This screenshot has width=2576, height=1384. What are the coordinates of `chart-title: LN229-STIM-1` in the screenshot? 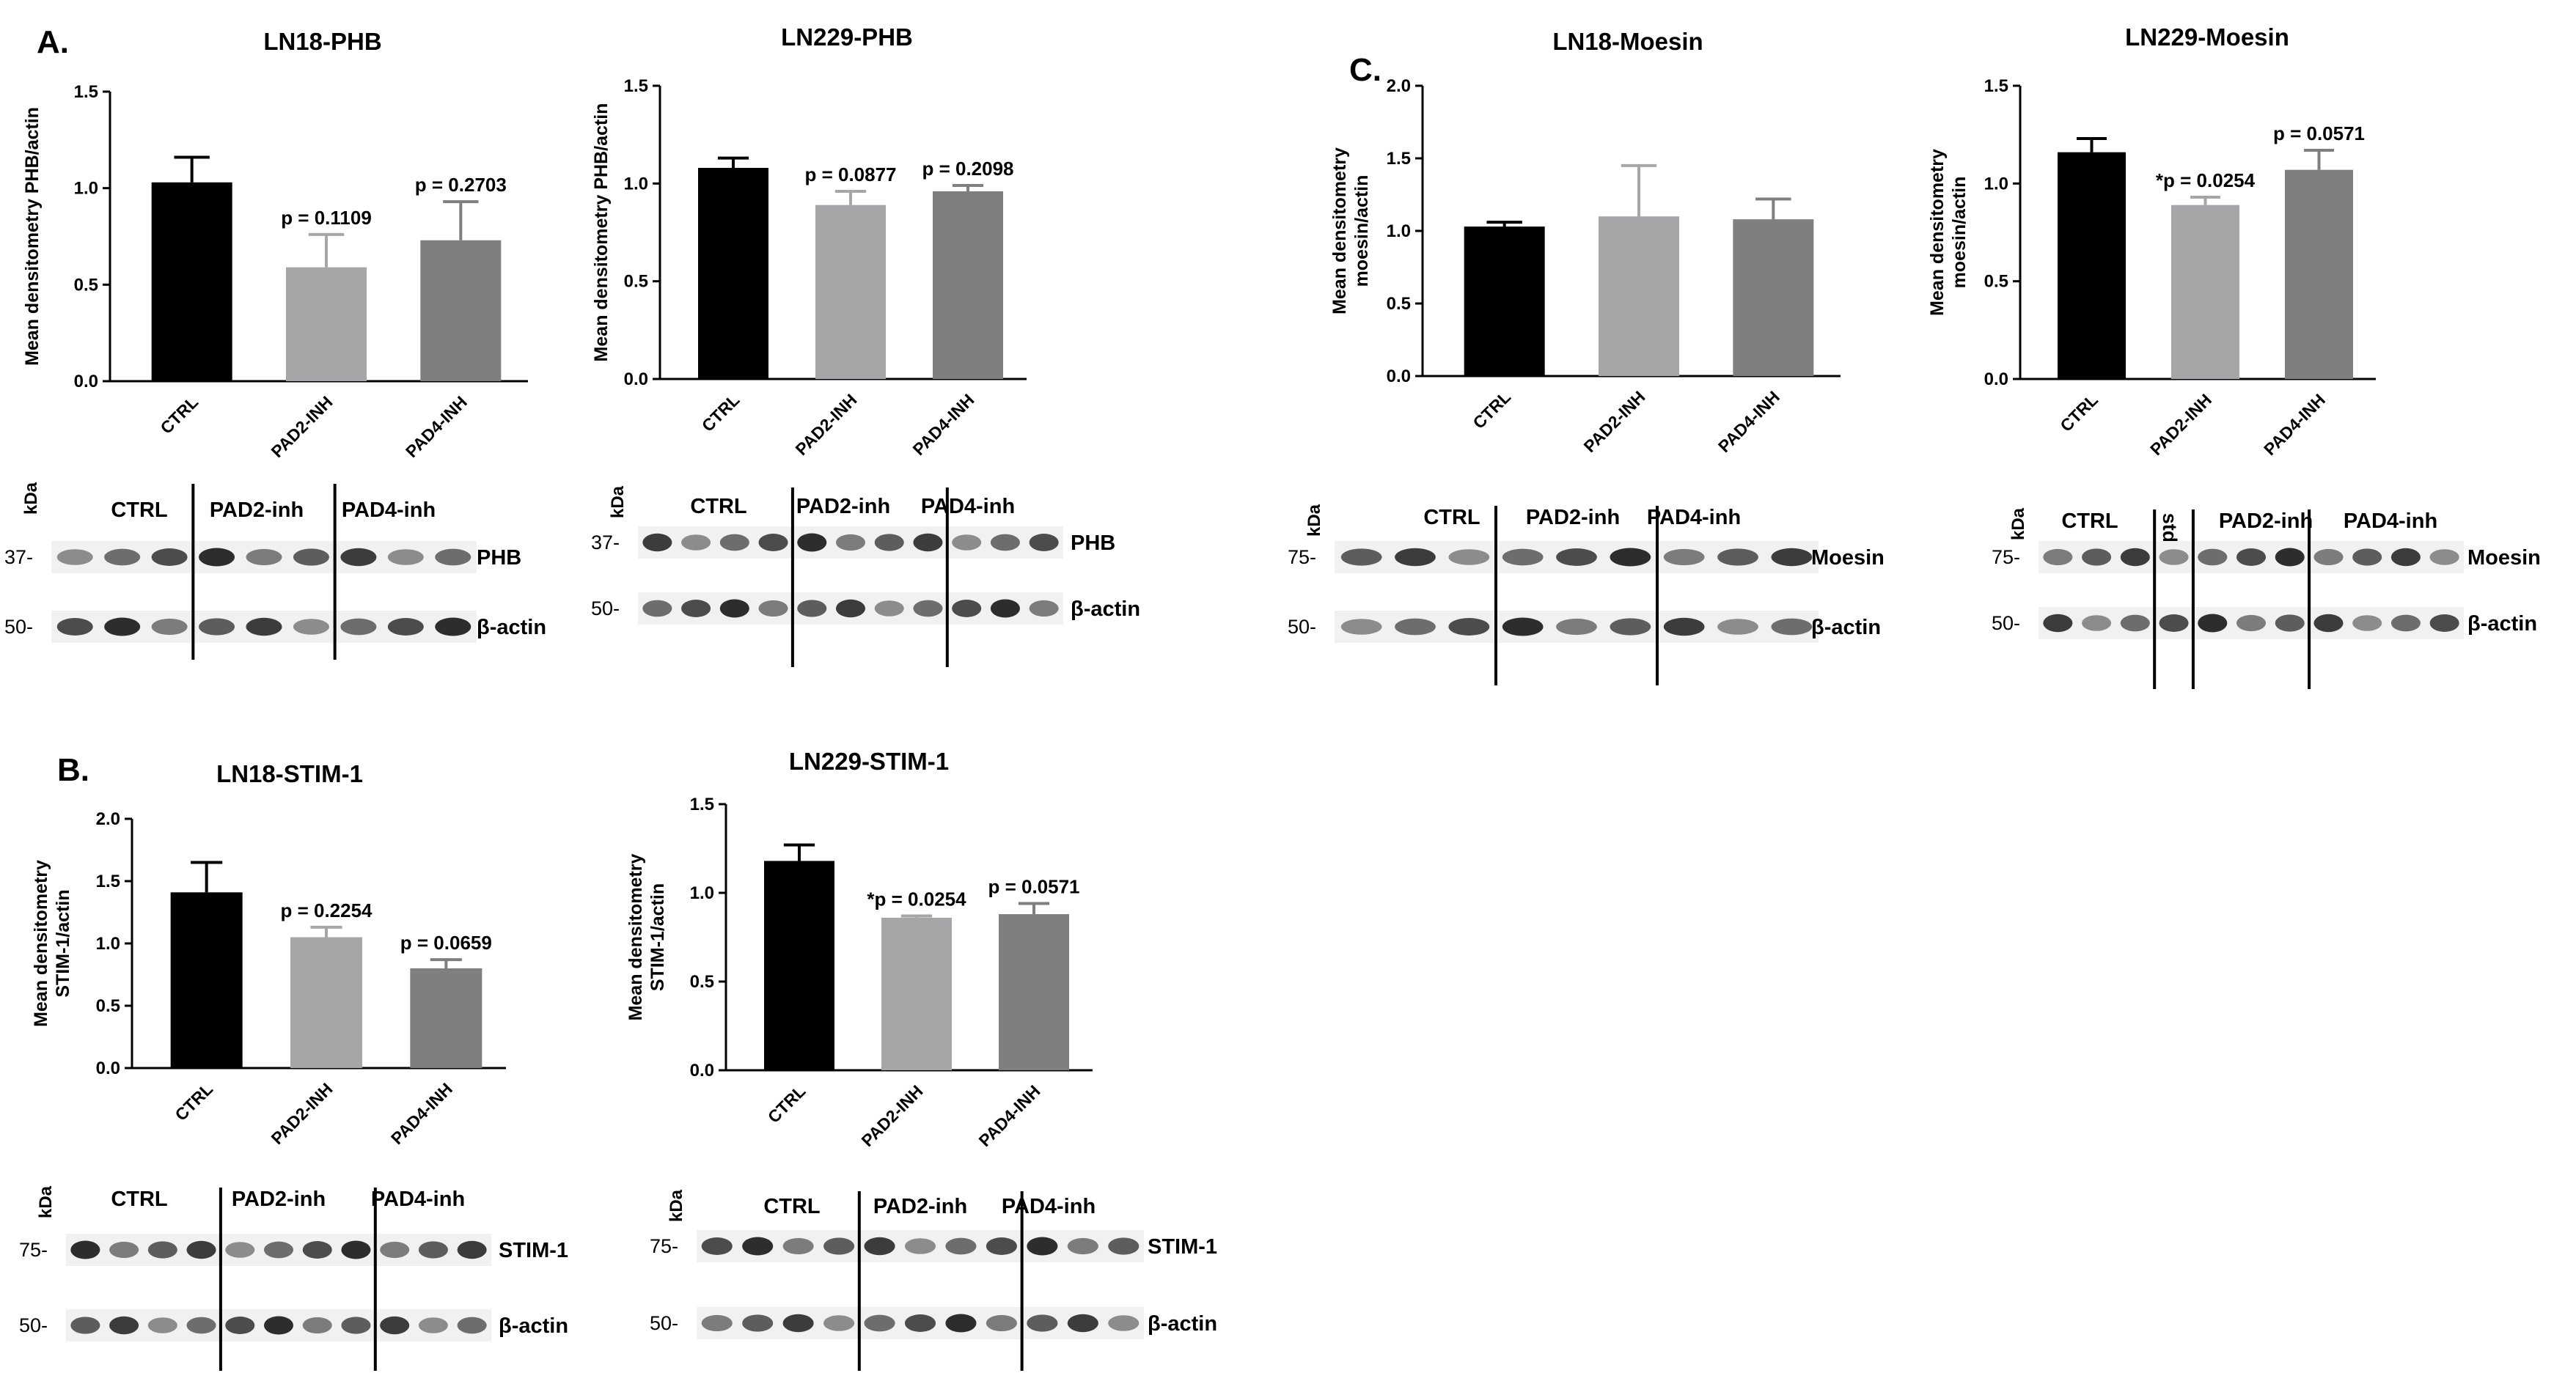 It's located at (869, 761).